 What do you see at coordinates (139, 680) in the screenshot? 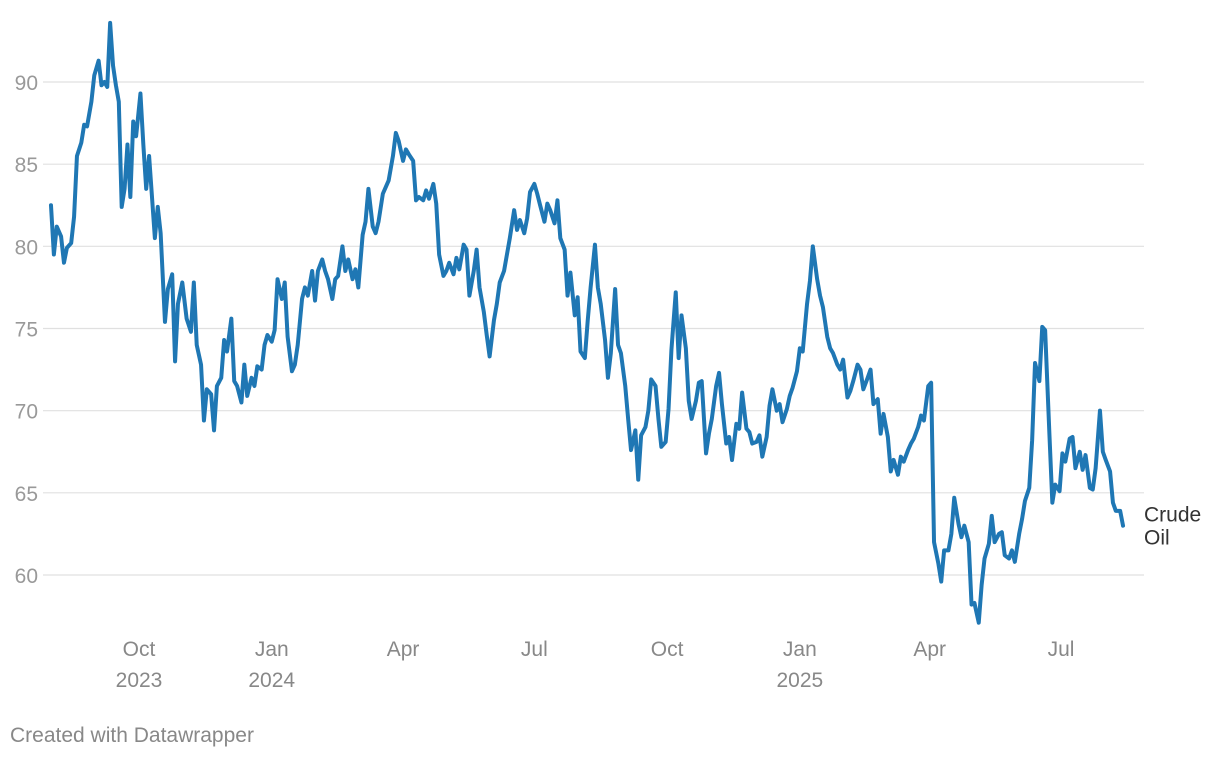
I see `x-tick-year-label: 2023` at bounding box center [139, 680].